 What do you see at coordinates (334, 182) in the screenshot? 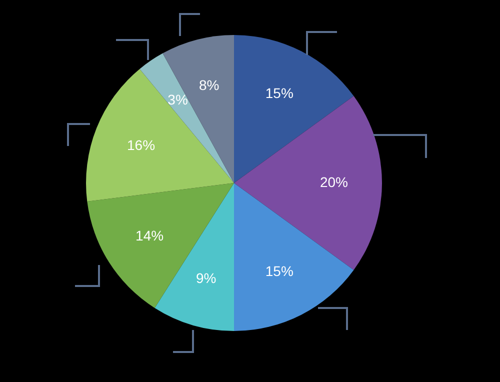
I see `data-label: 20%` at bounding box center [334, 182].